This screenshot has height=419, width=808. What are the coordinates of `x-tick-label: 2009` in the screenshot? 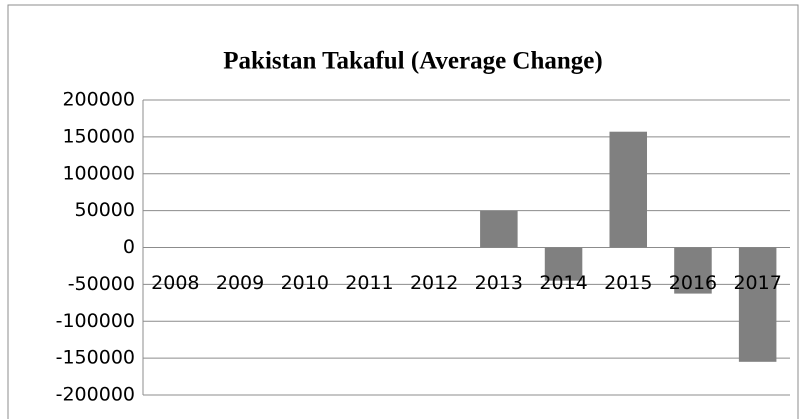 It's located at (240, 283).